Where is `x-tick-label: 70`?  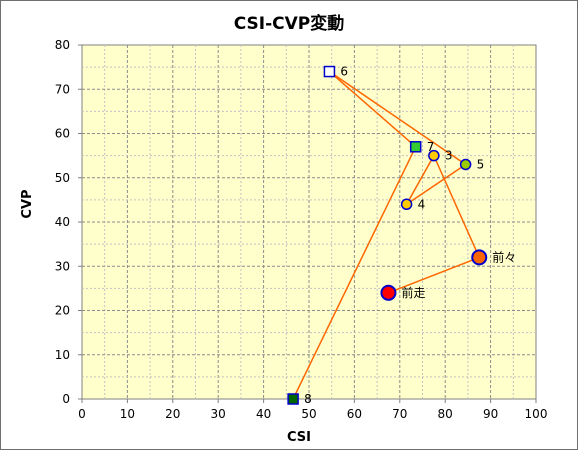 x-tick-label: 70 is located at coordinates (399, 414).